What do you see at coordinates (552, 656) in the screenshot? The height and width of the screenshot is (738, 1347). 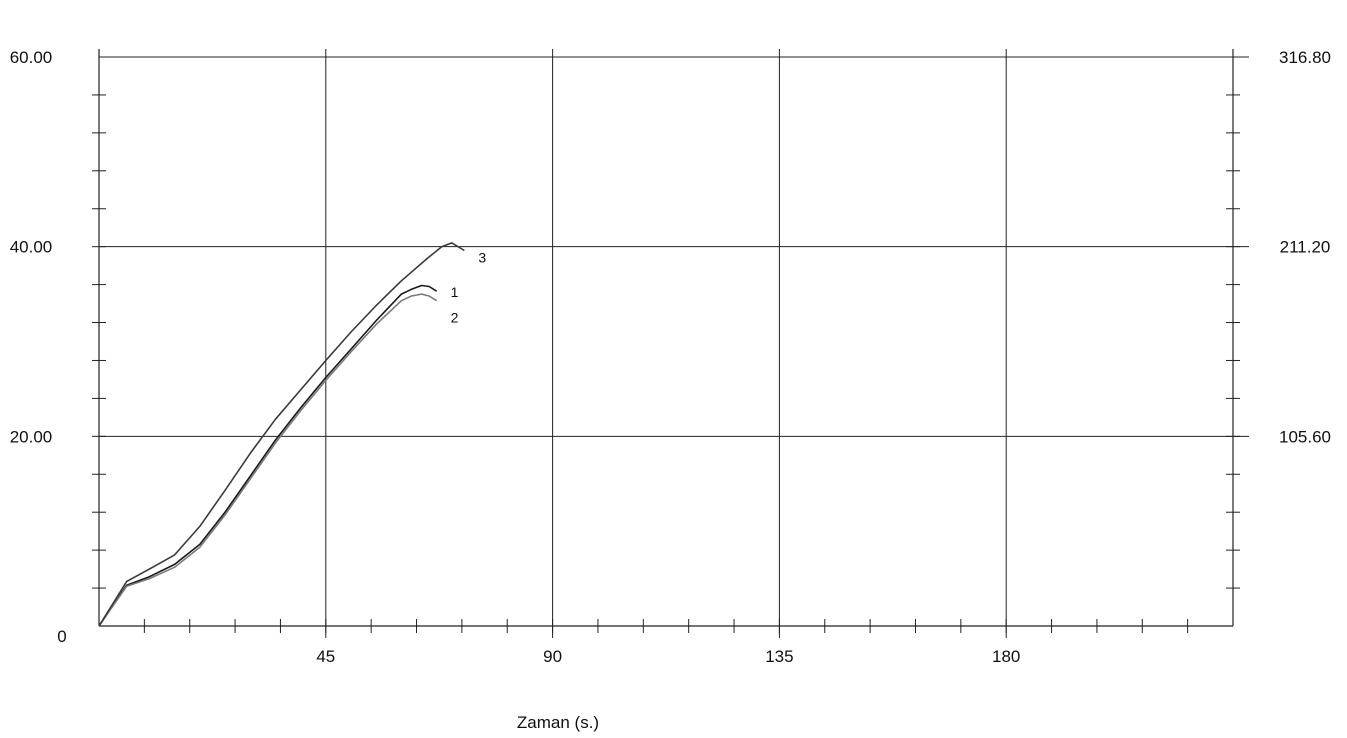 I see `x-tick-label: 90` at bounding box center [552, 656].